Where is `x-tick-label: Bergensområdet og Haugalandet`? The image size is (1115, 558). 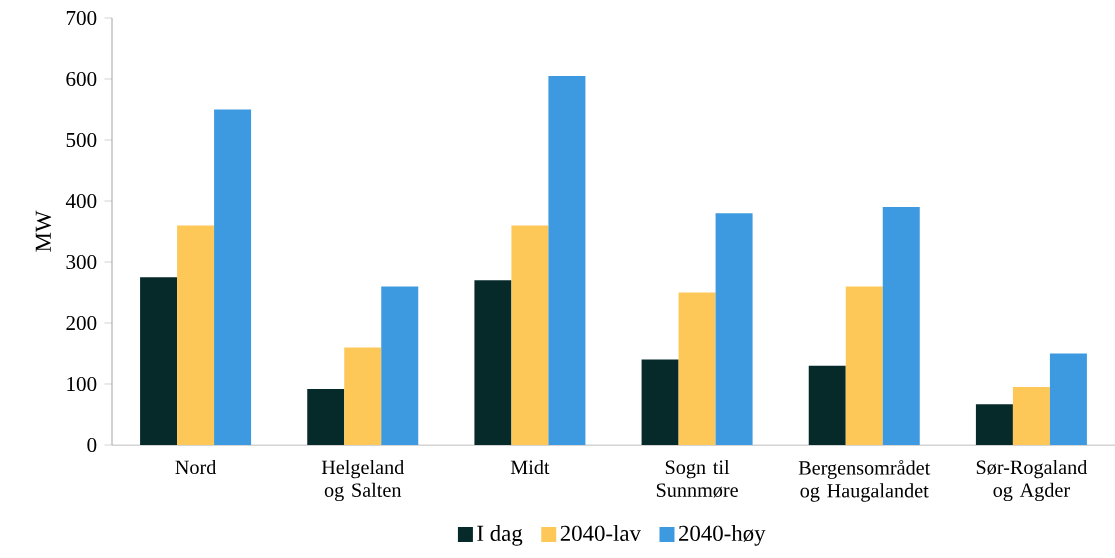
x-tick-label: Bergensområdet og Haugalandet is located at coordinates (864, 480).